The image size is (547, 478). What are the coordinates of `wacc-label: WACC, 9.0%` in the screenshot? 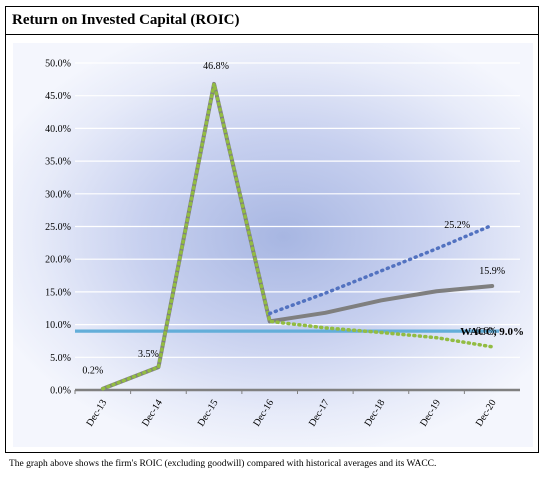 It's located at (492, 332).